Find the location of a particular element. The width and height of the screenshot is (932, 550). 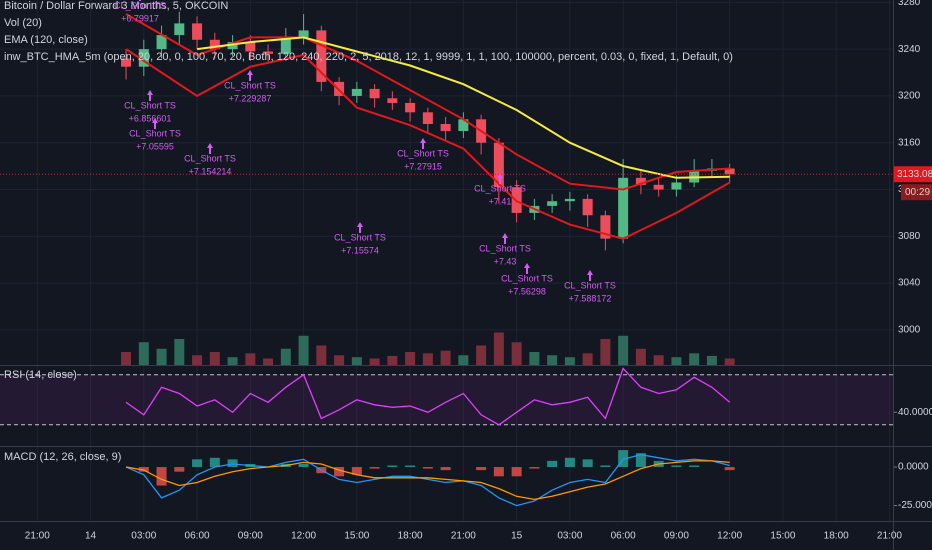

rsi-title: RSI (14, close) is located at coordinates (40, 375).